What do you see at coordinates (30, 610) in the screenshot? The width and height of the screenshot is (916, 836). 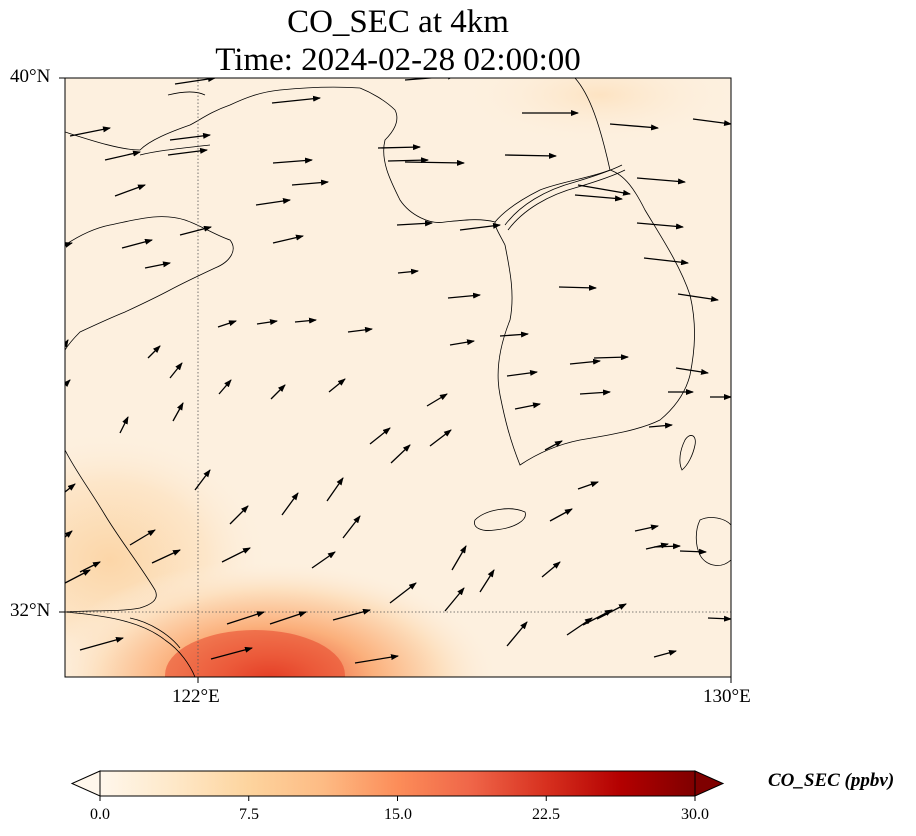 I see `lat-label-32n: 32°N` at bounding box center [30, 610].